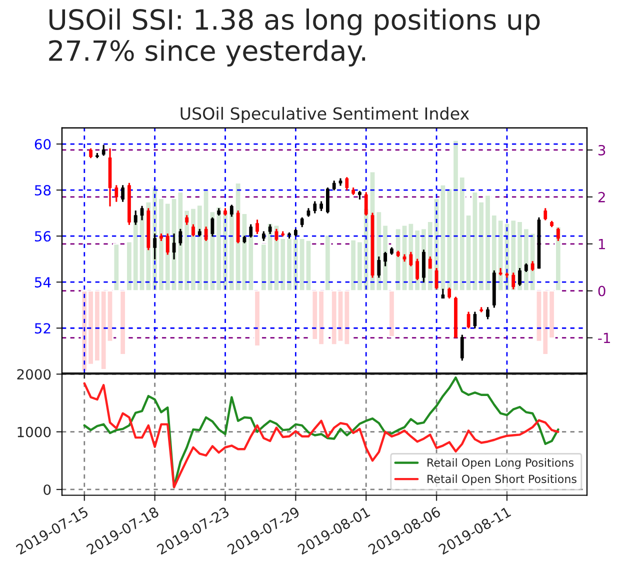 The image size is (628, 566). I want to click on y-tick-label: 0, so click(47, 489).